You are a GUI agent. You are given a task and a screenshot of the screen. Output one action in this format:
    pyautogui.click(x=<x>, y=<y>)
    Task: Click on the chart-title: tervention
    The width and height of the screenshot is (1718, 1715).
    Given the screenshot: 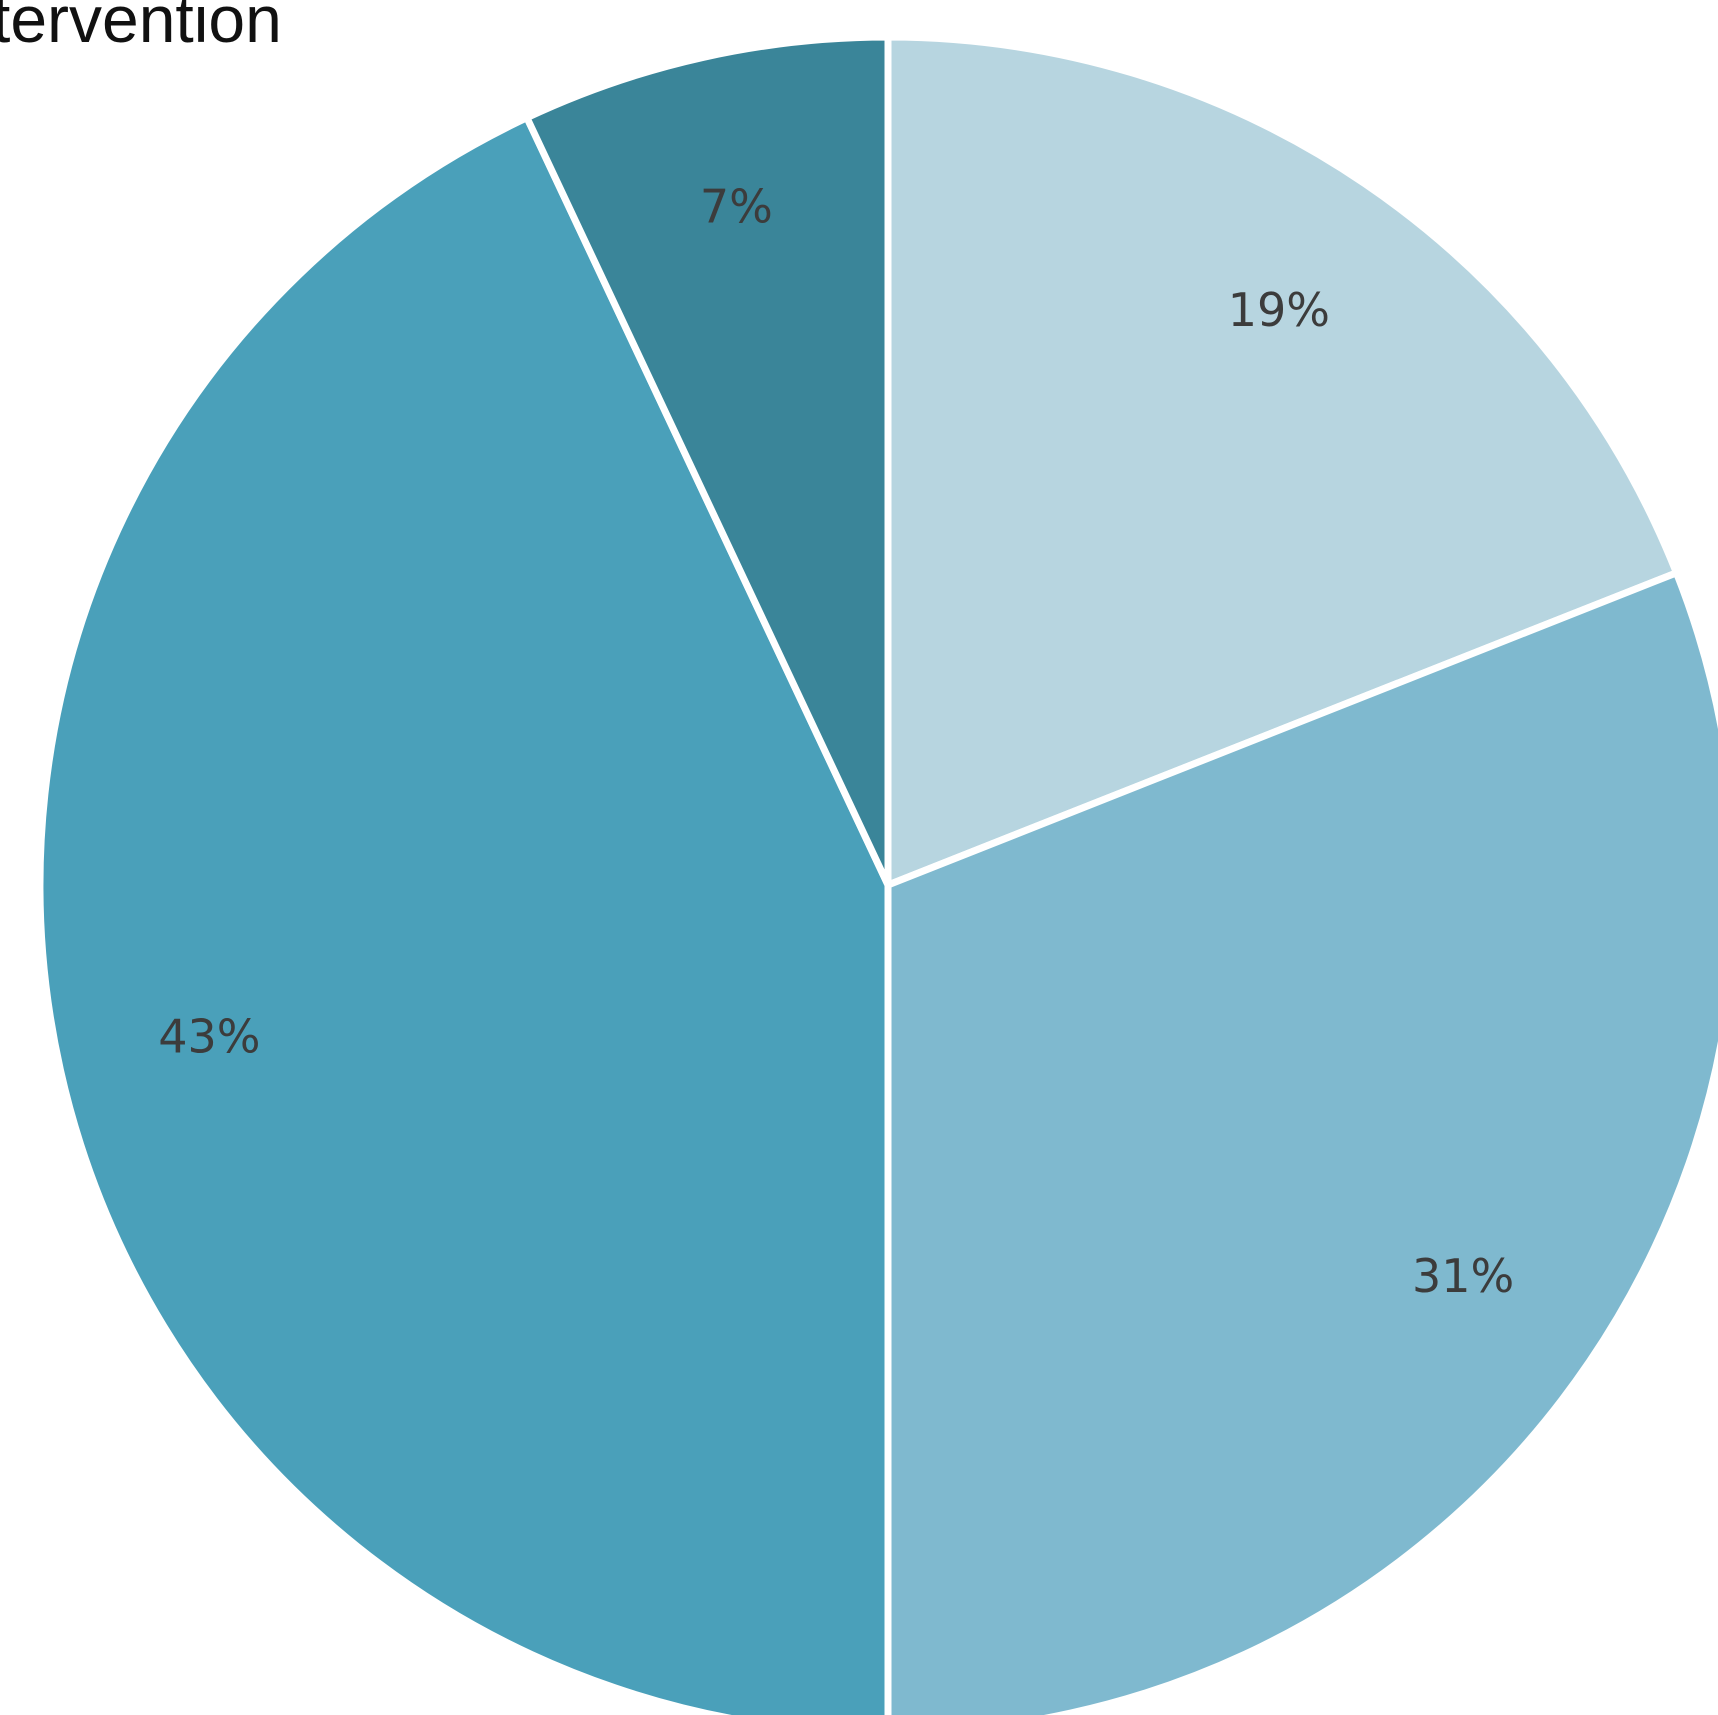 What is the action you would take?
    pyautogui.click(x=141, y=28)
    